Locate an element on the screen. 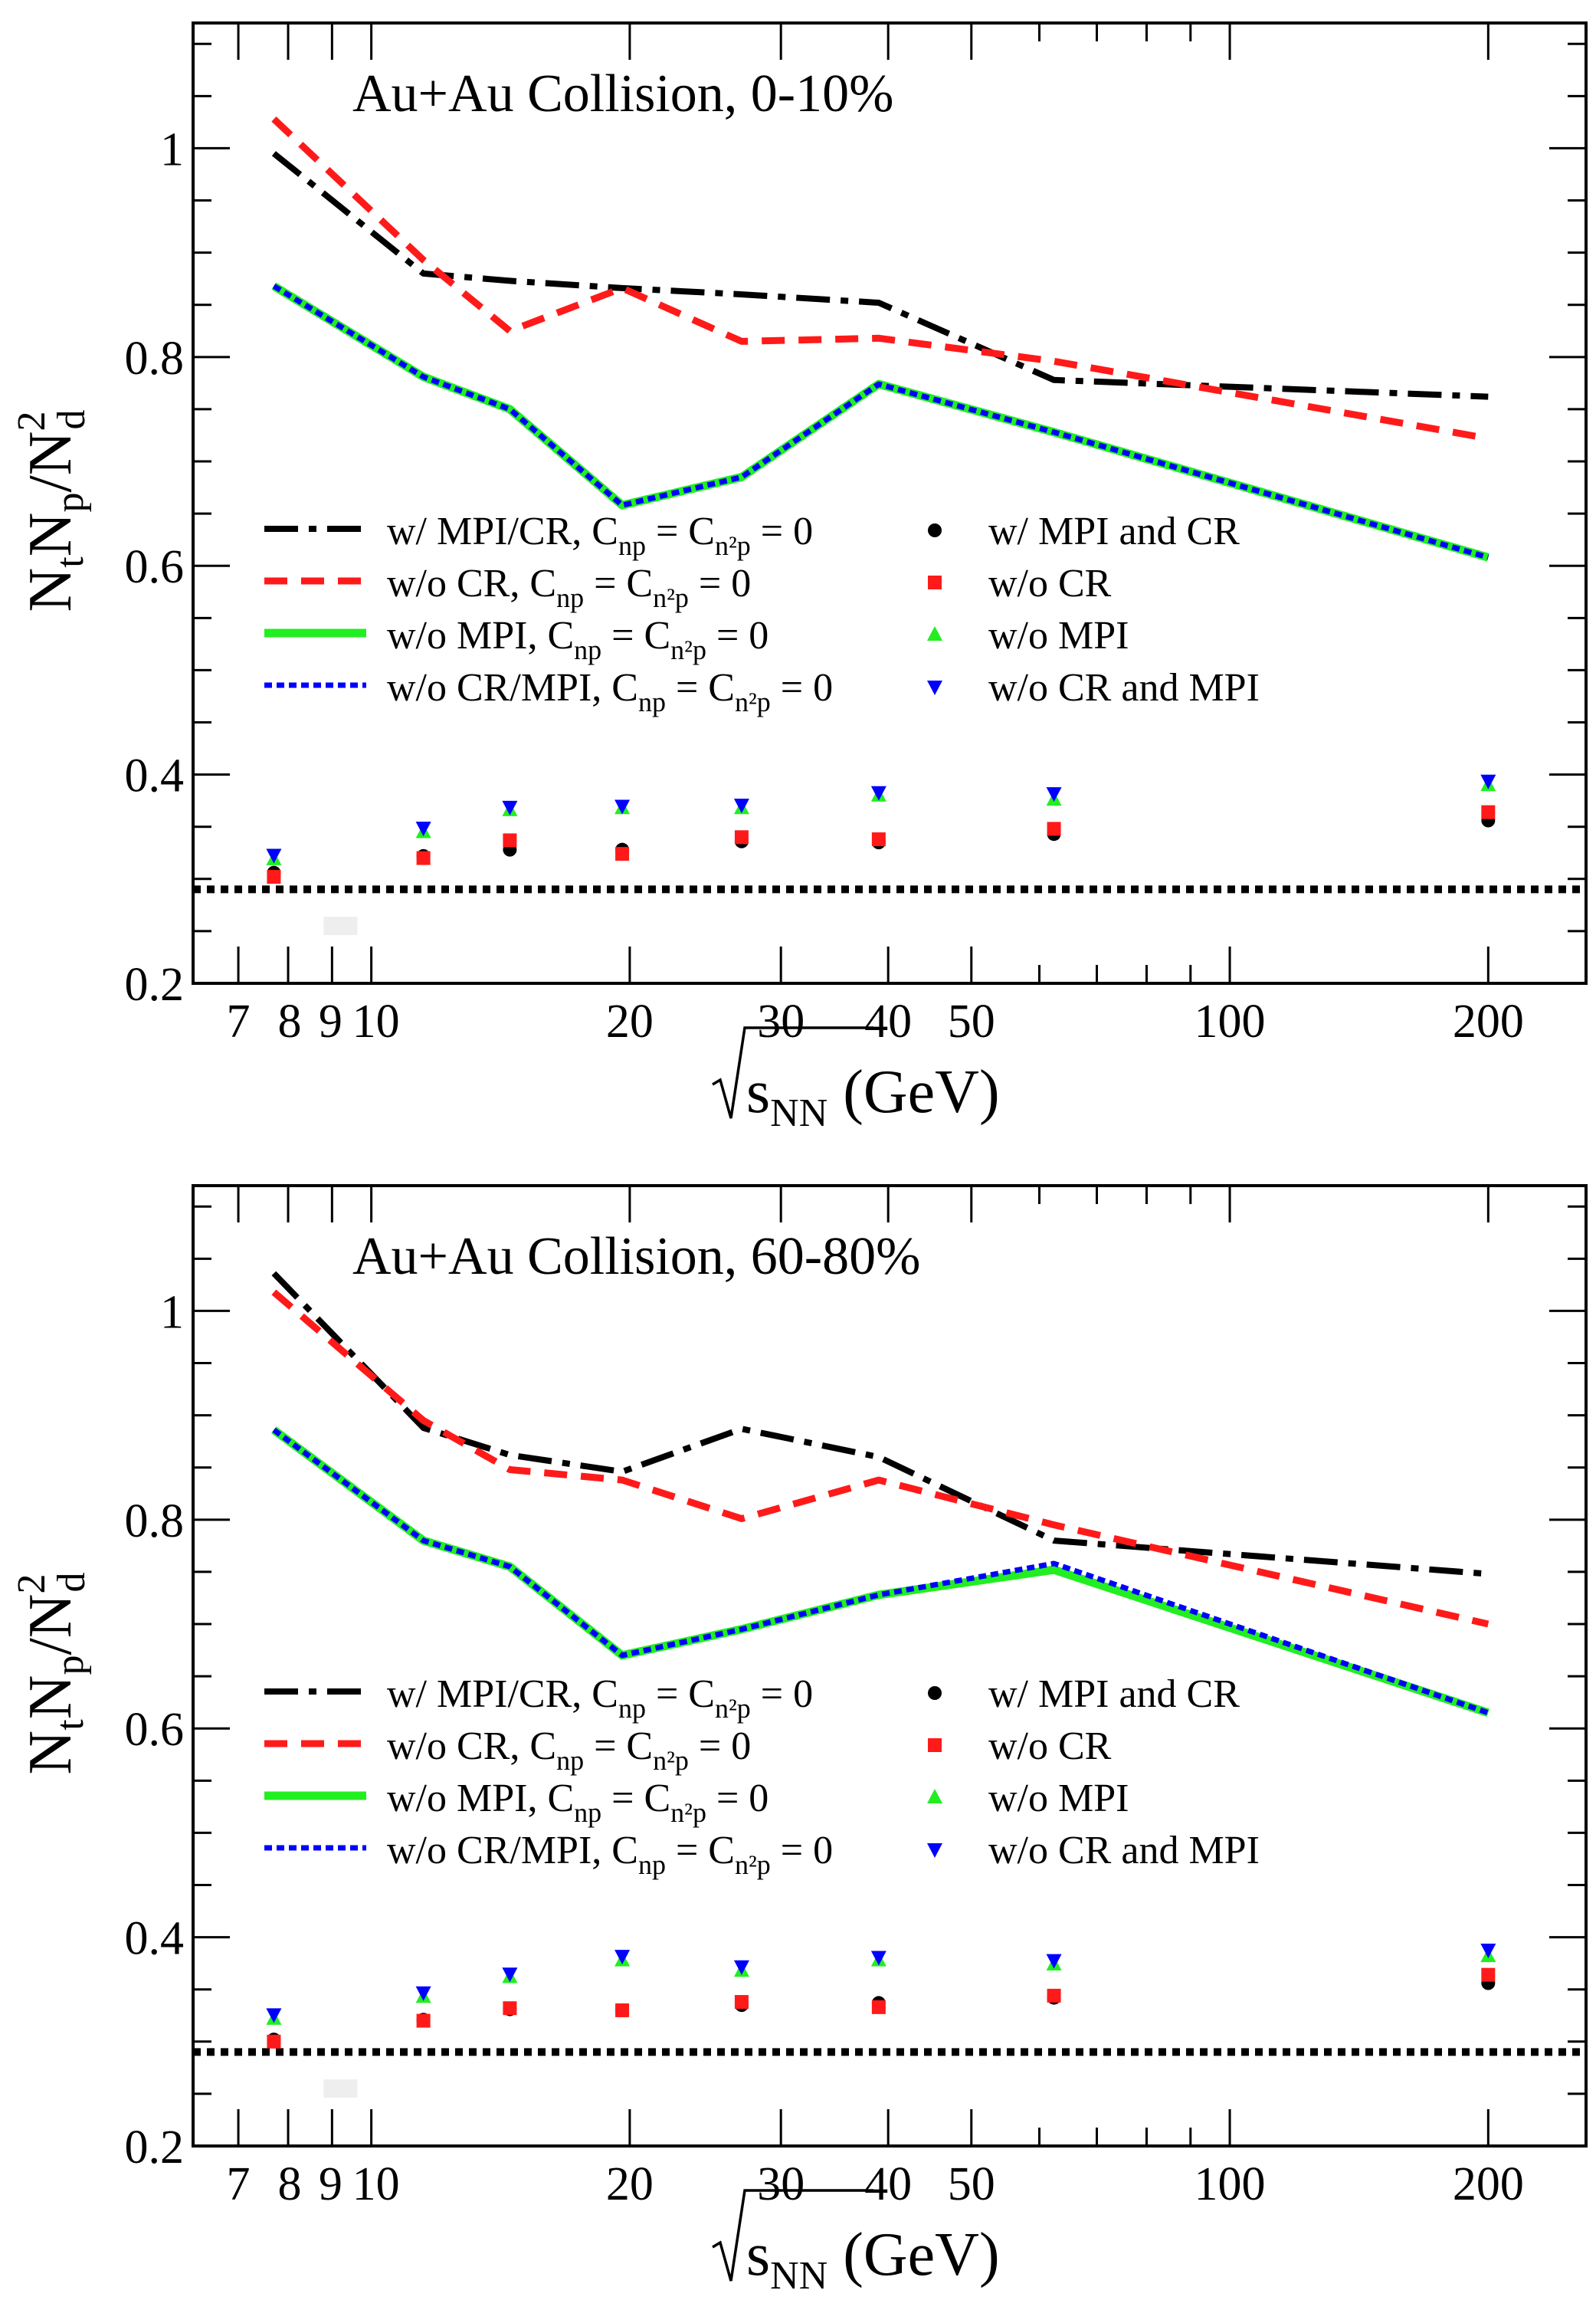 The image size is (1596, 2310). x-tick-label: 9 is located at coordinates (331, 1022).